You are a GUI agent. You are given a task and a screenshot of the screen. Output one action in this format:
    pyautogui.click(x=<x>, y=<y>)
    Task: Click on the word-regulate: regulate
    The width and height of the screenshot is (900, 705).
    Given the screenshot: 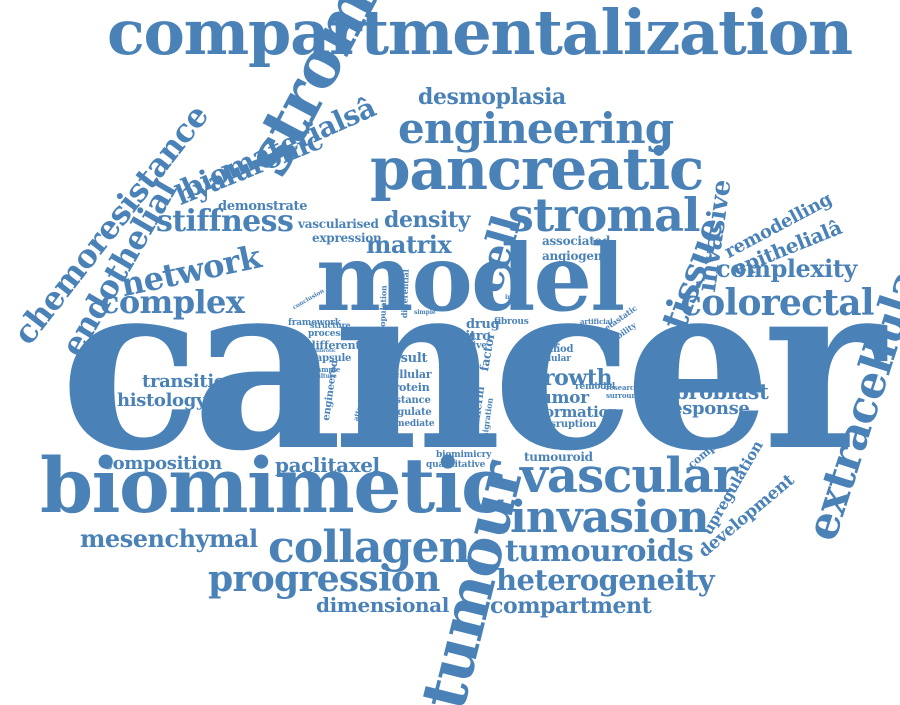 What is the action you would take?
    pyautogui.click(x=409, y=412)
    